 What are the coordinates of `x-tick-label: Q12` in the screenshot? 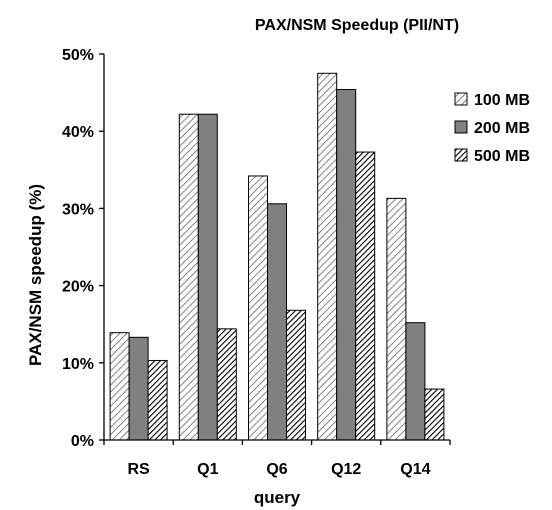 It's located at (346, 469).